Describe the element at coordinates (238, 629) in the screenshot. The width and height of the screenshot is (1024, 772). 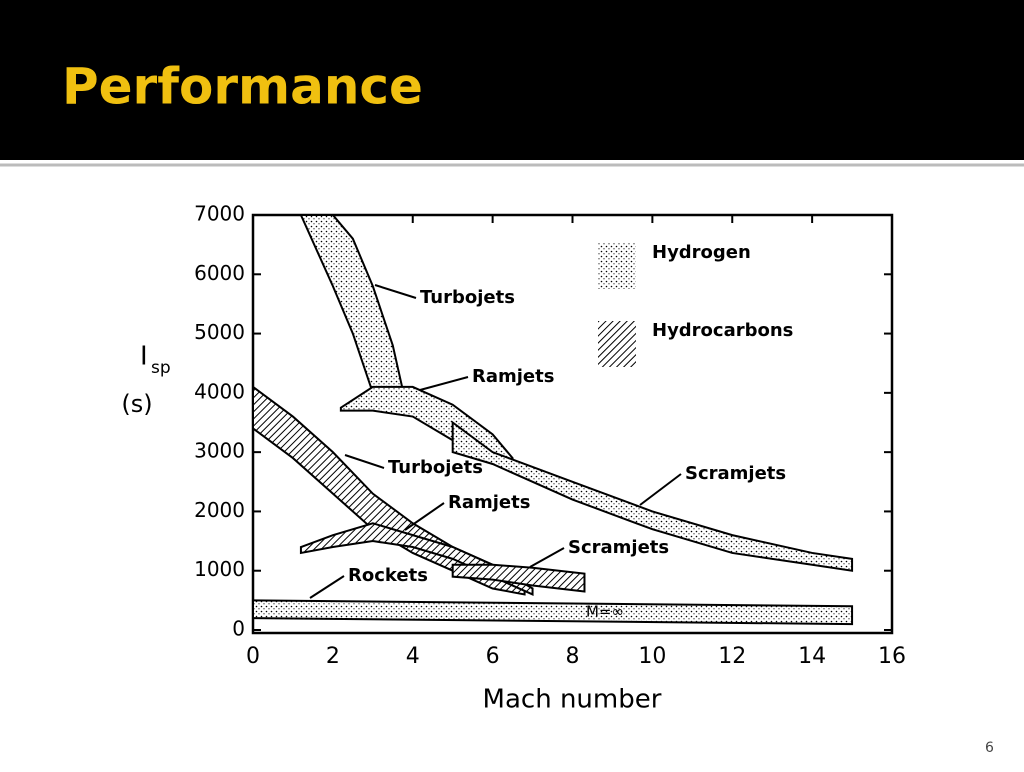
I see `y-tick-label: 0` at that location.